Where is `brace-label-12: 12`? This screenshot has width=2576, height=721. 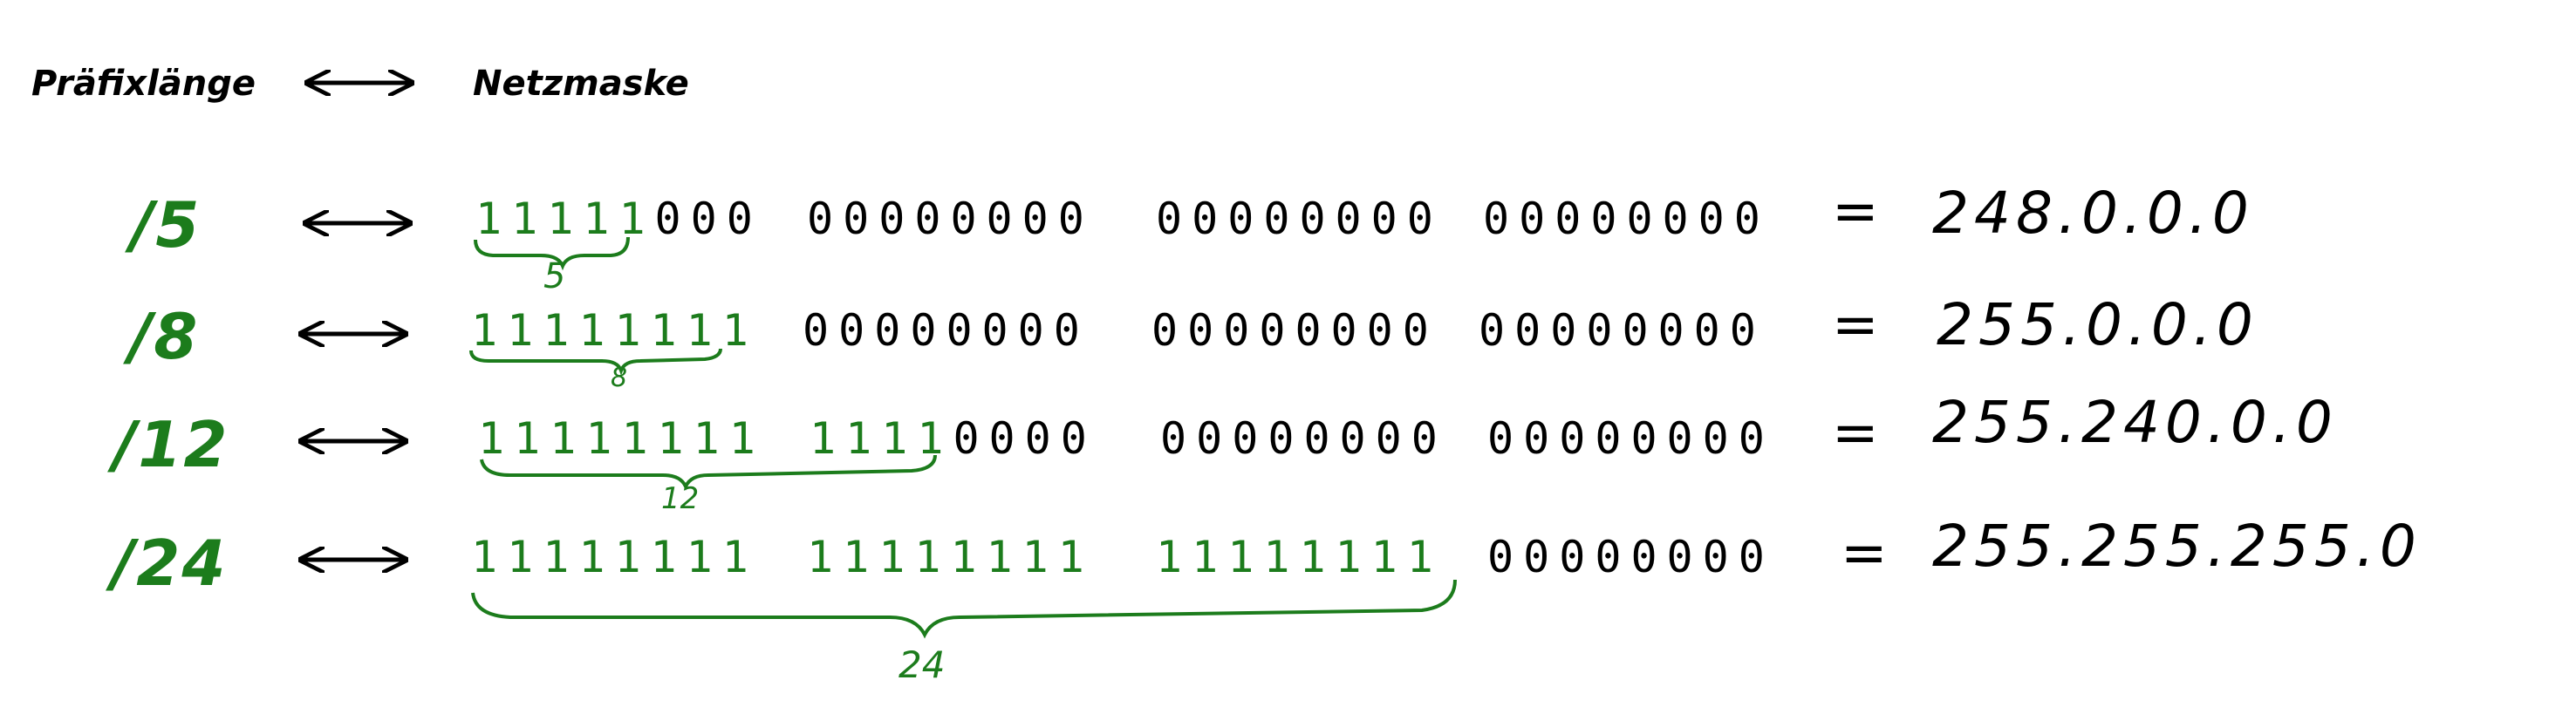 brace-label-12: 12 is located at coordinates (680, 498).